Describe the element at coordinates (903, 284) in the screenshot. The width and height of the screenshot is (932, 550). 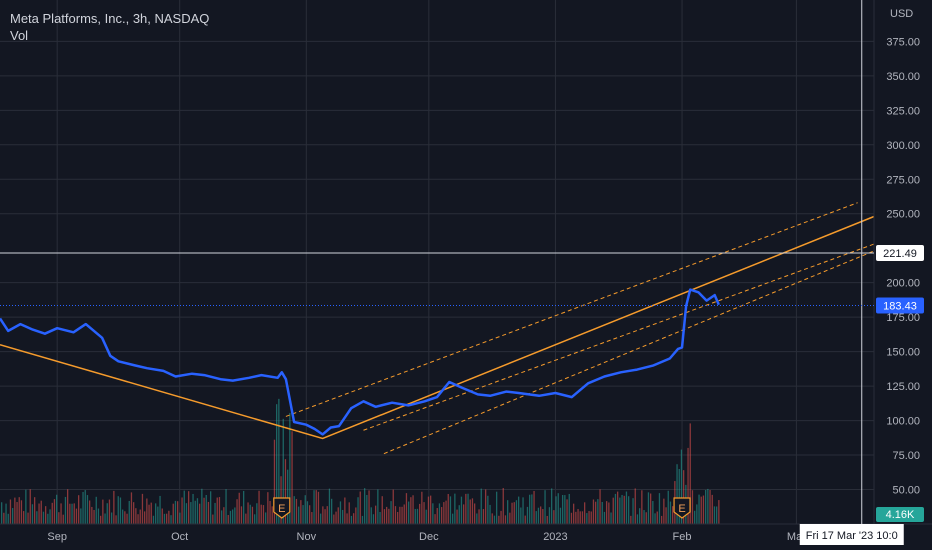
I see `y-tick-label: 200.00` at that location.